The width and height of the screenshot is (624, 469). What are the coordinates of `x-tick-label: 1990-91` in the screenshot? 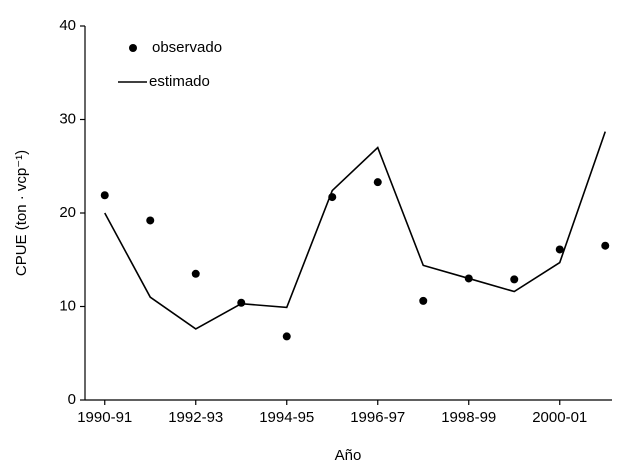 It's located at (104, 417).